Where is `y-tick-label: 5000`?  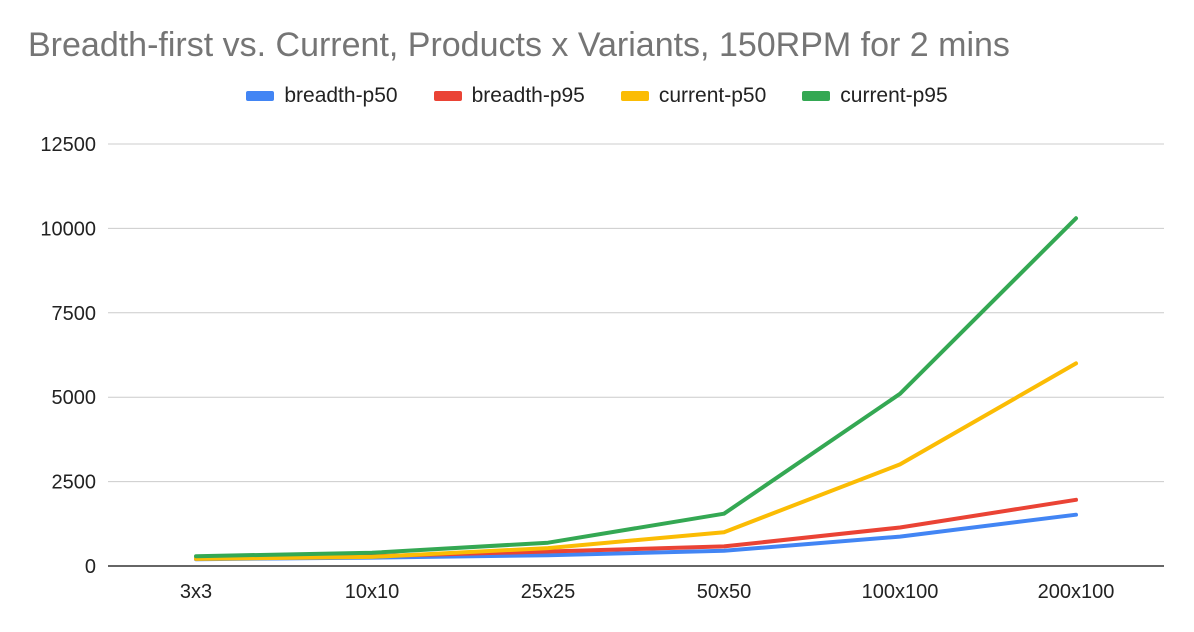 y-tick-label: 5000 is located at coordinates (74, 398).